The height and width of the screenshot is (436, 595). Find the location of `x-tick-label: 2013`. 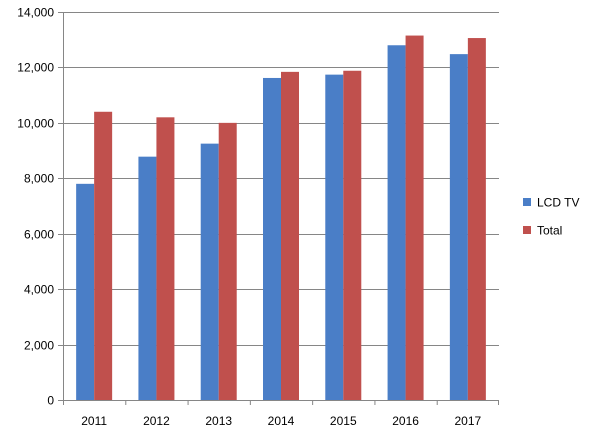

x-tick-label: 2013 is located at coordinates (218, 421).